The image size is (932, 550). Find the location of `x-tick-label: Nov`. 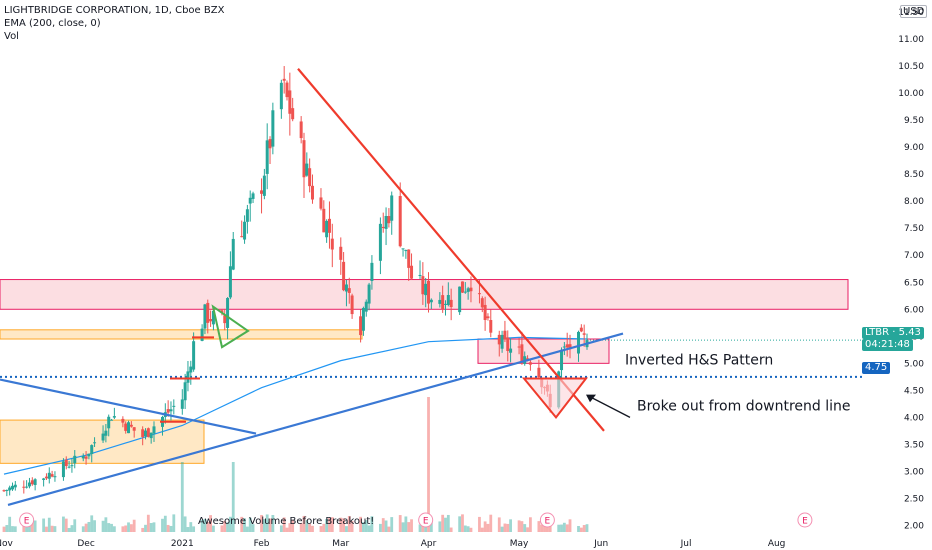

x-tick-label: Nov is located at coordinates (6, 544).